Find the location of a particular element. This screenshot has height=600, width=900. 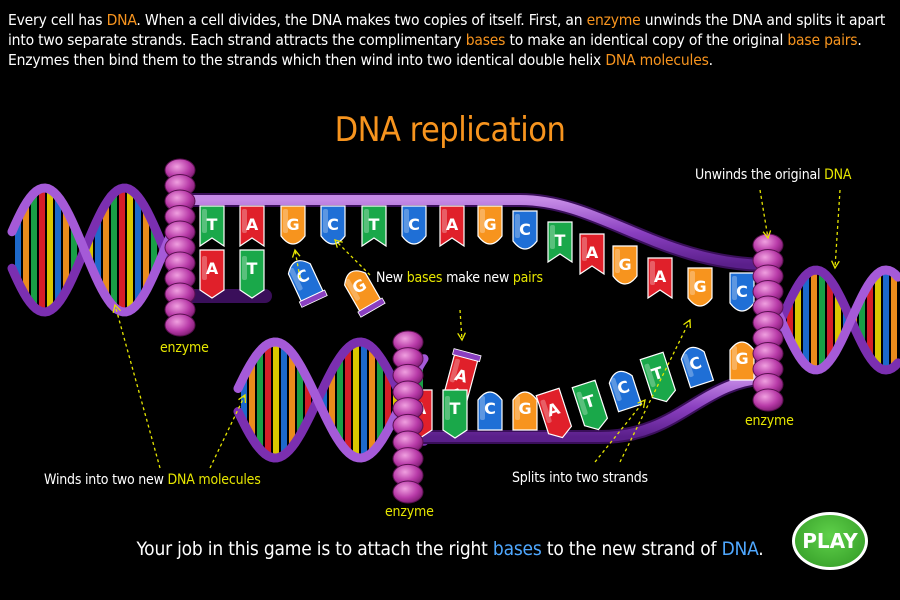

enzyme-left is located at coordinates (180, 247).